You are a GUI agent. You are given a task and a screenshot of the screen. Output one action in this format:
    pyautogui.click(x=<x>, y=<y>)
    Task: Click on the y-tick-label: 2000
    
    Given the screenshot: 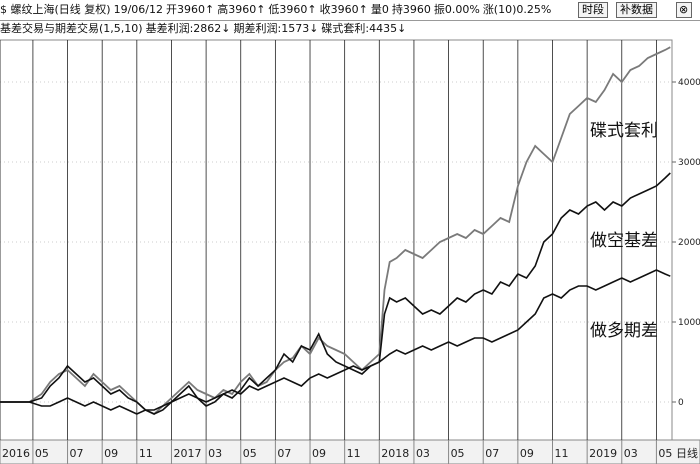 What is the action you would take?
    pyautogui.click(x=689, y=243)
    